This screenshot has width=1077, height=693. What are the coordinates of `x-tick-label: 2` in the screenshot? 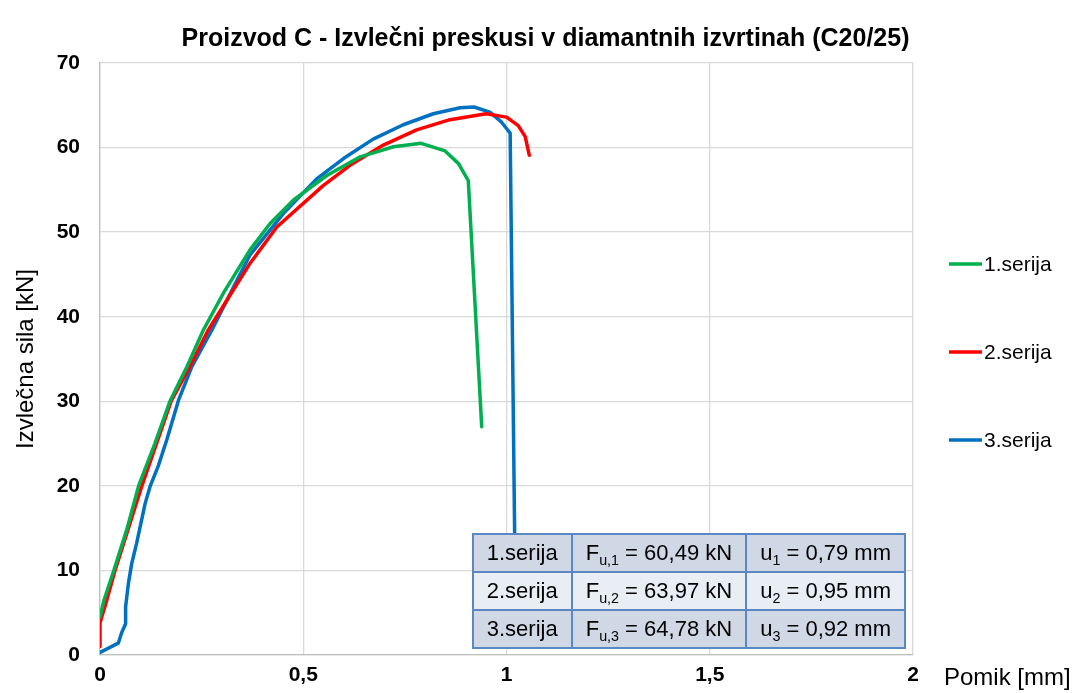 It's located at (913, 674).